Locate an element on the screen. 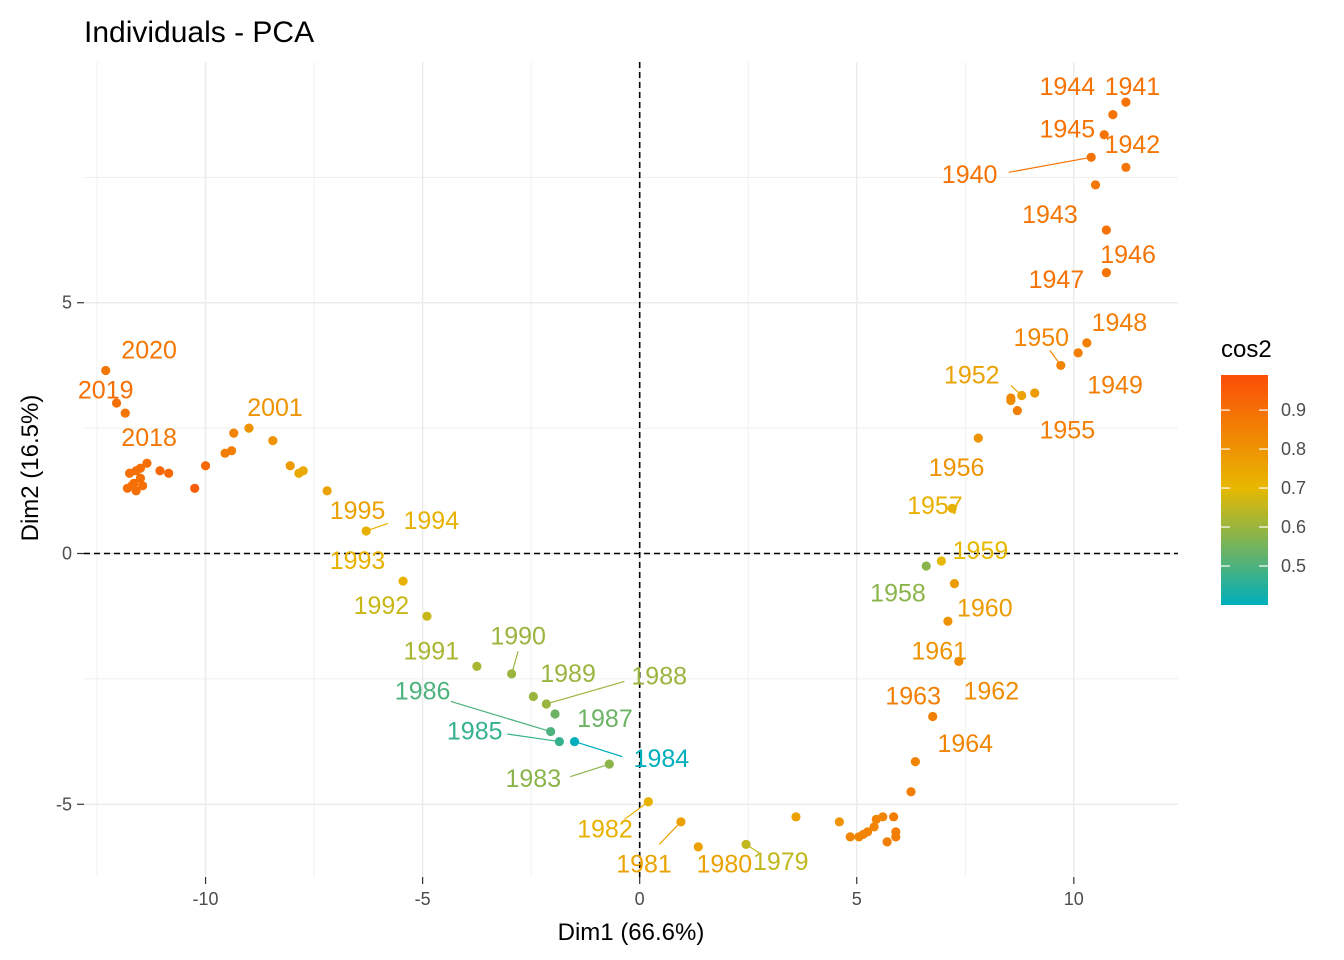  point-1948 is located at coordinates (1087, 343).